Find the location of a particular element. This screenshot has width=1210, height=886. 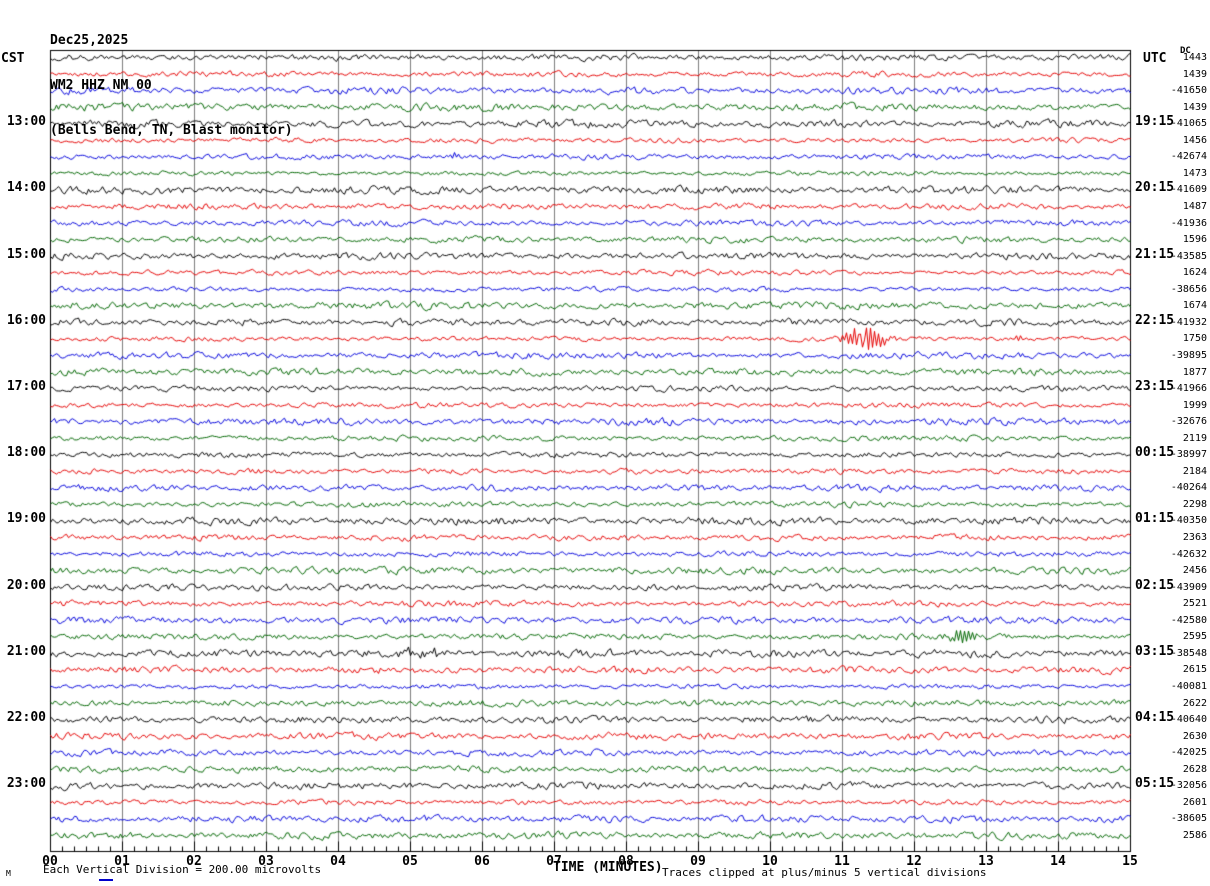

minute-tick-label: 14 is located at coordinates (1058, 861).